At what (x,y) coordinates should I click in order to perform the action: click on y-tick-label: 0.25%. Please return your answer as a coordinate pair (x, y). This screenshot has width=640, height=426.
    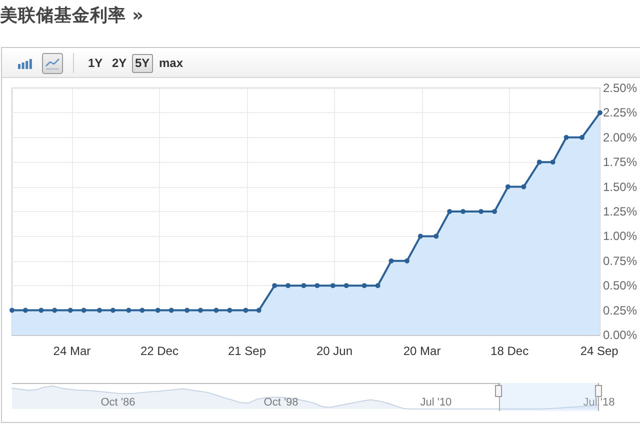
    Looking at the image, I should click on (620, 310).